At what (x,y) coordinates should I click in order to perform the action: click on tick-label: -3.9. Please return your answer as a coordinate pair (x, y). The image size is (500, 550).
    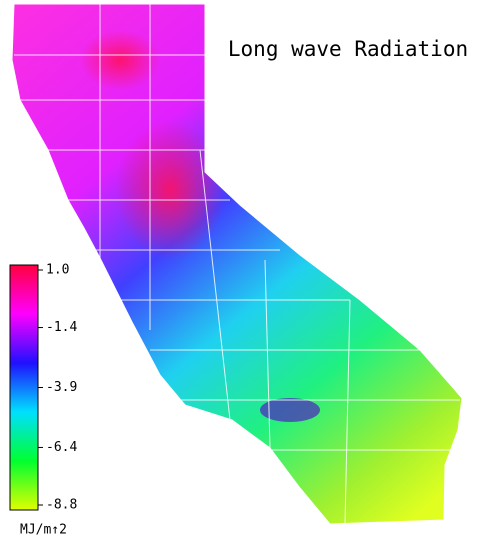
    Looking at the image, I should click on (61, 387).